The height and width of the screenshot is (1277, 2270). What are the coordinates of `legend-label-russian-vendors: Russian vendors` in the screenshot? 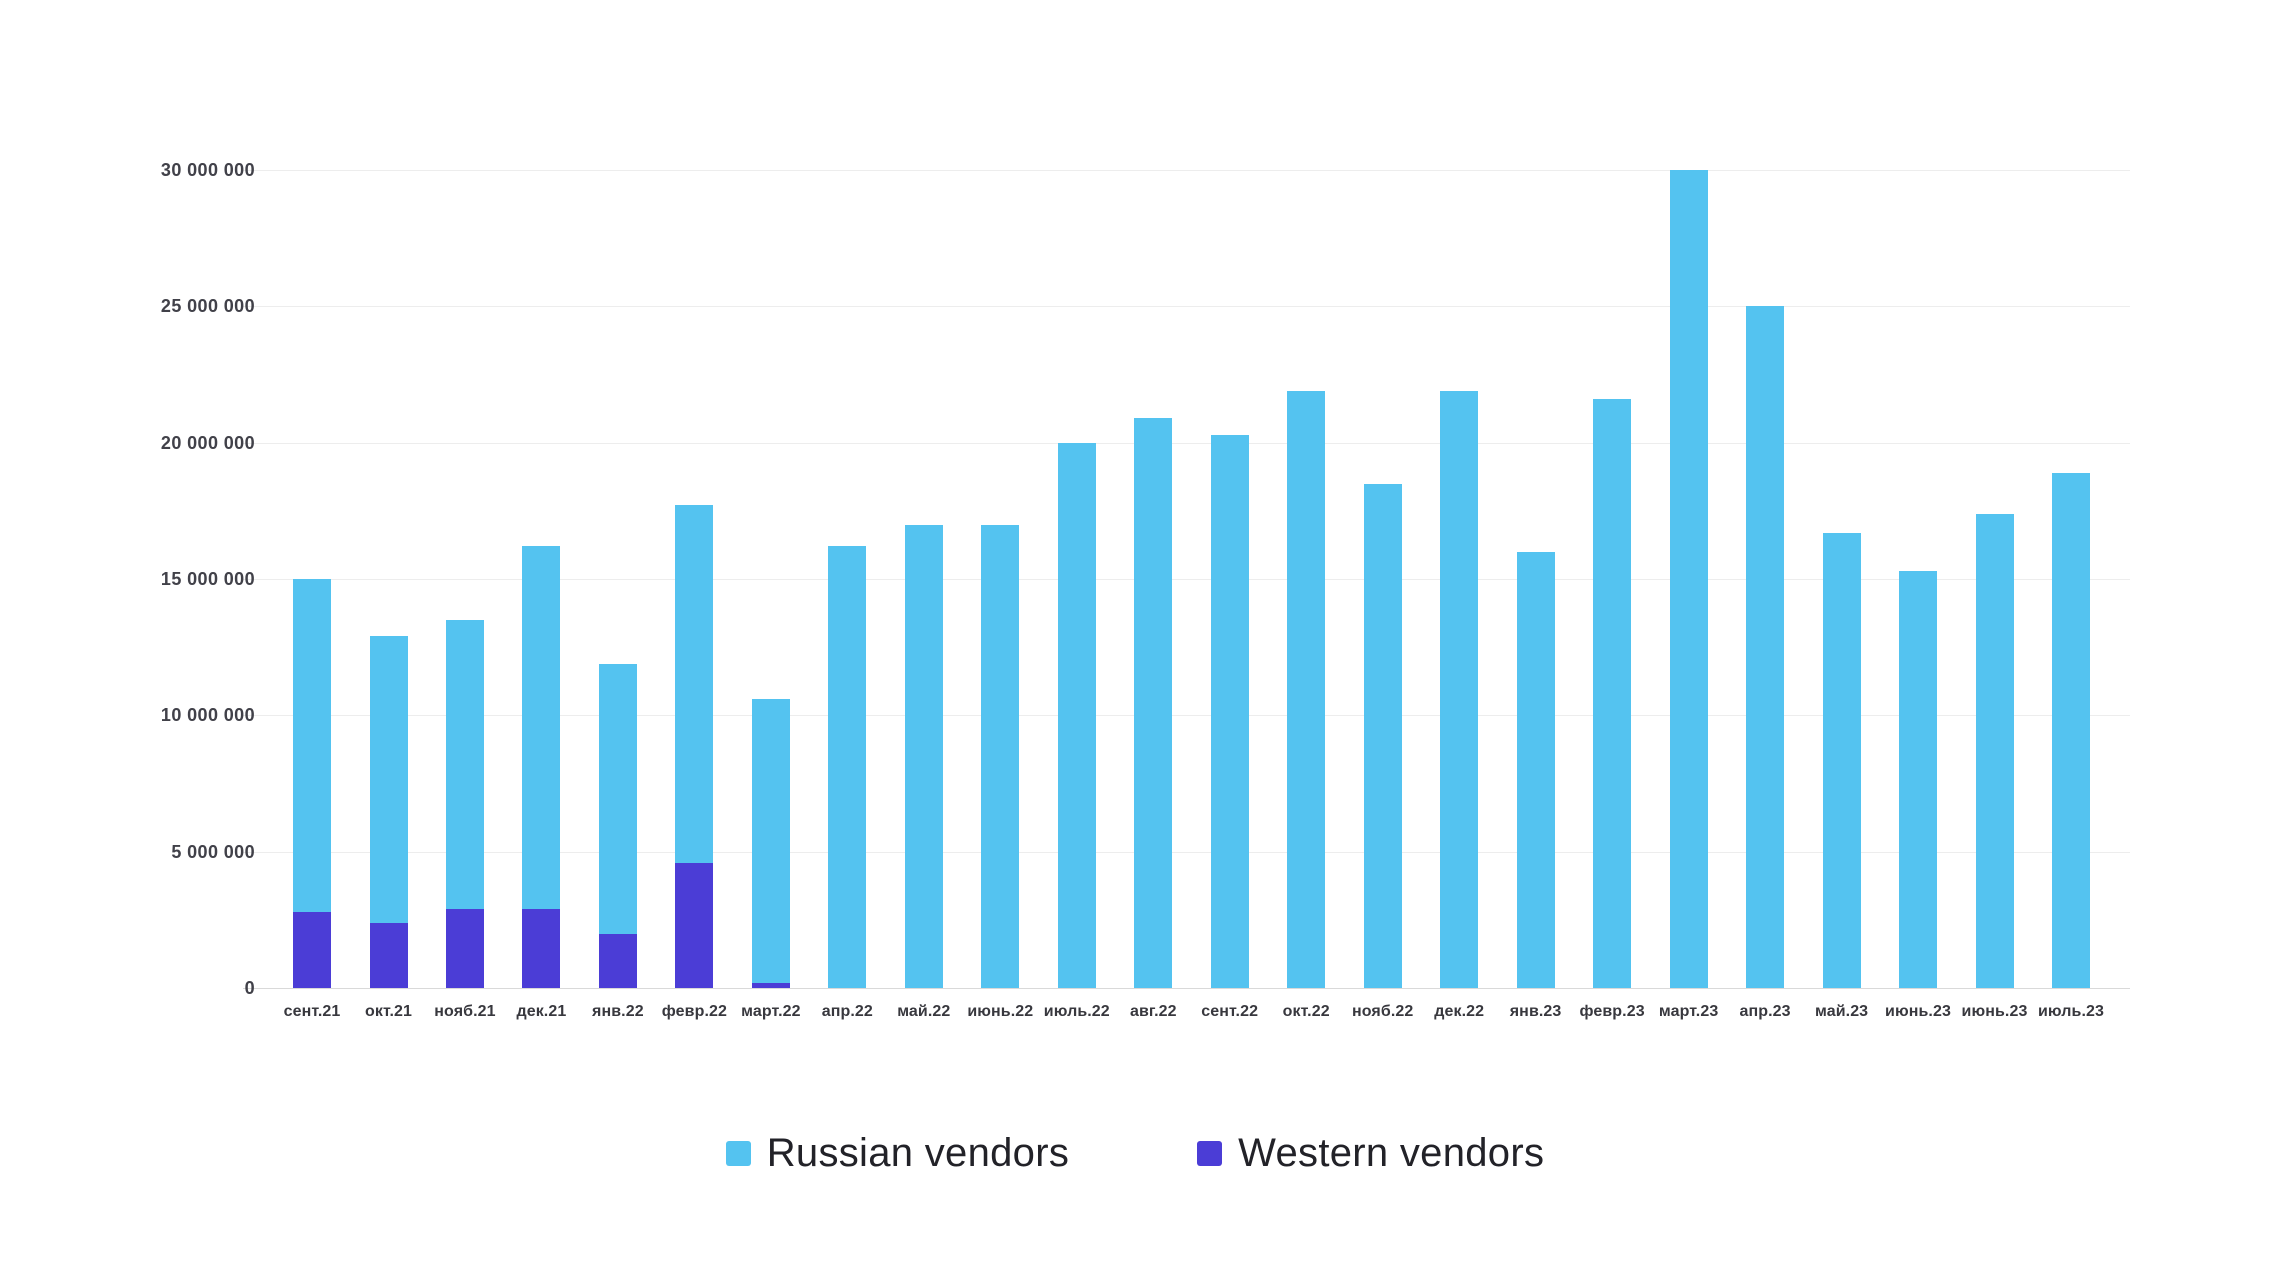 It's located at (918, 1152).